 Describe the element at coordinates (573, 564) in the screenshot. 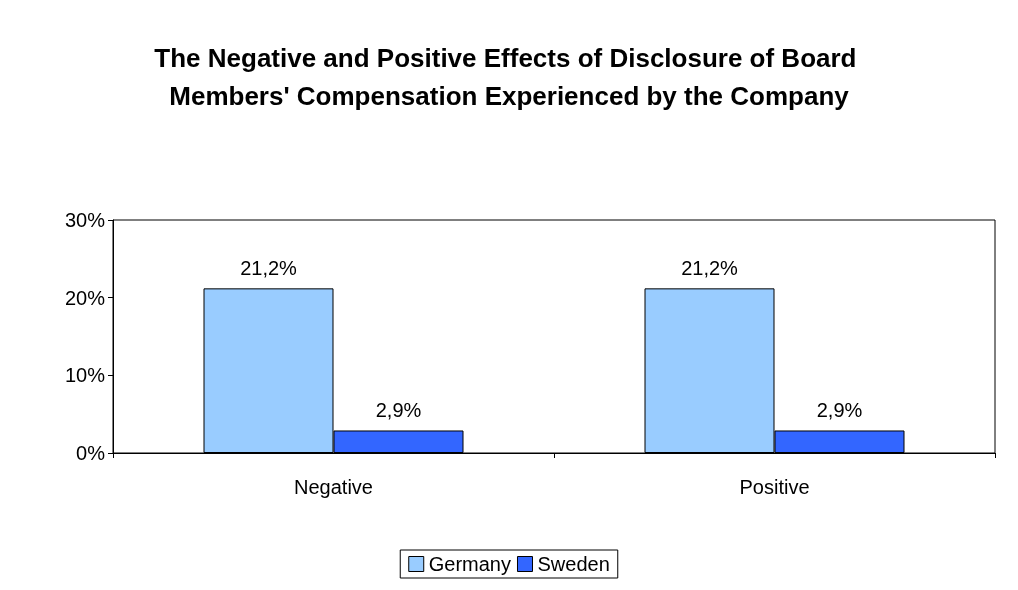

I see `legend-label: Sweden` at that location.